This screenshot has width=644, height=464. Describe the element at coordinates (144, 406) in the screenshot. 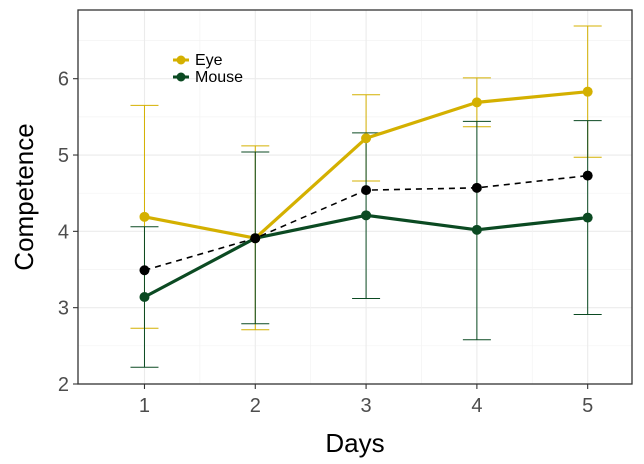

I see `x-tick-label: 1` at that location.